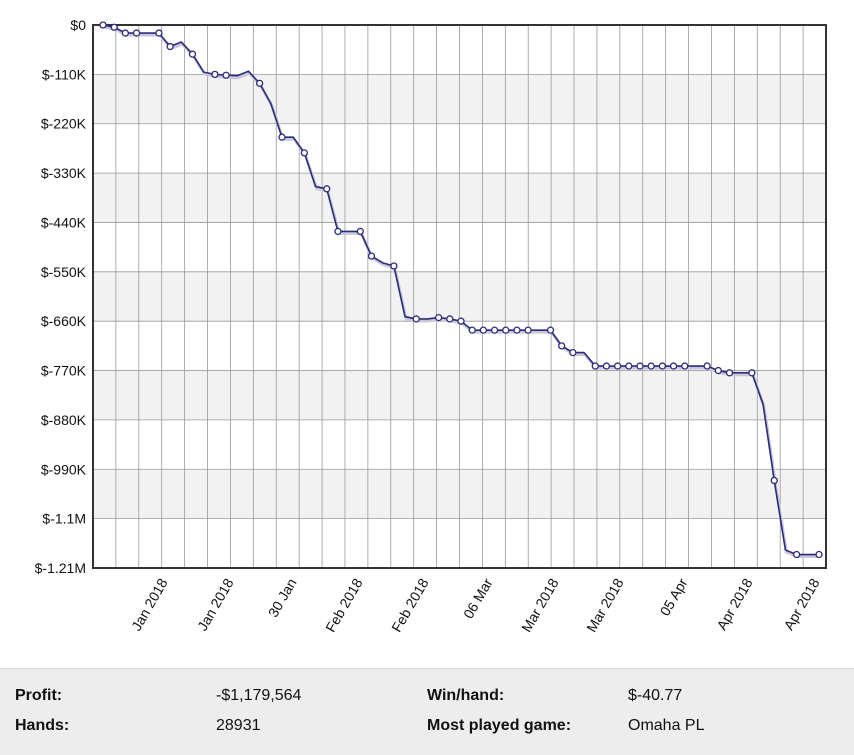 The height and width of the screenshot is (755, 854). I want to click on y-tick-label: $-1.21M, so click(60, 568).